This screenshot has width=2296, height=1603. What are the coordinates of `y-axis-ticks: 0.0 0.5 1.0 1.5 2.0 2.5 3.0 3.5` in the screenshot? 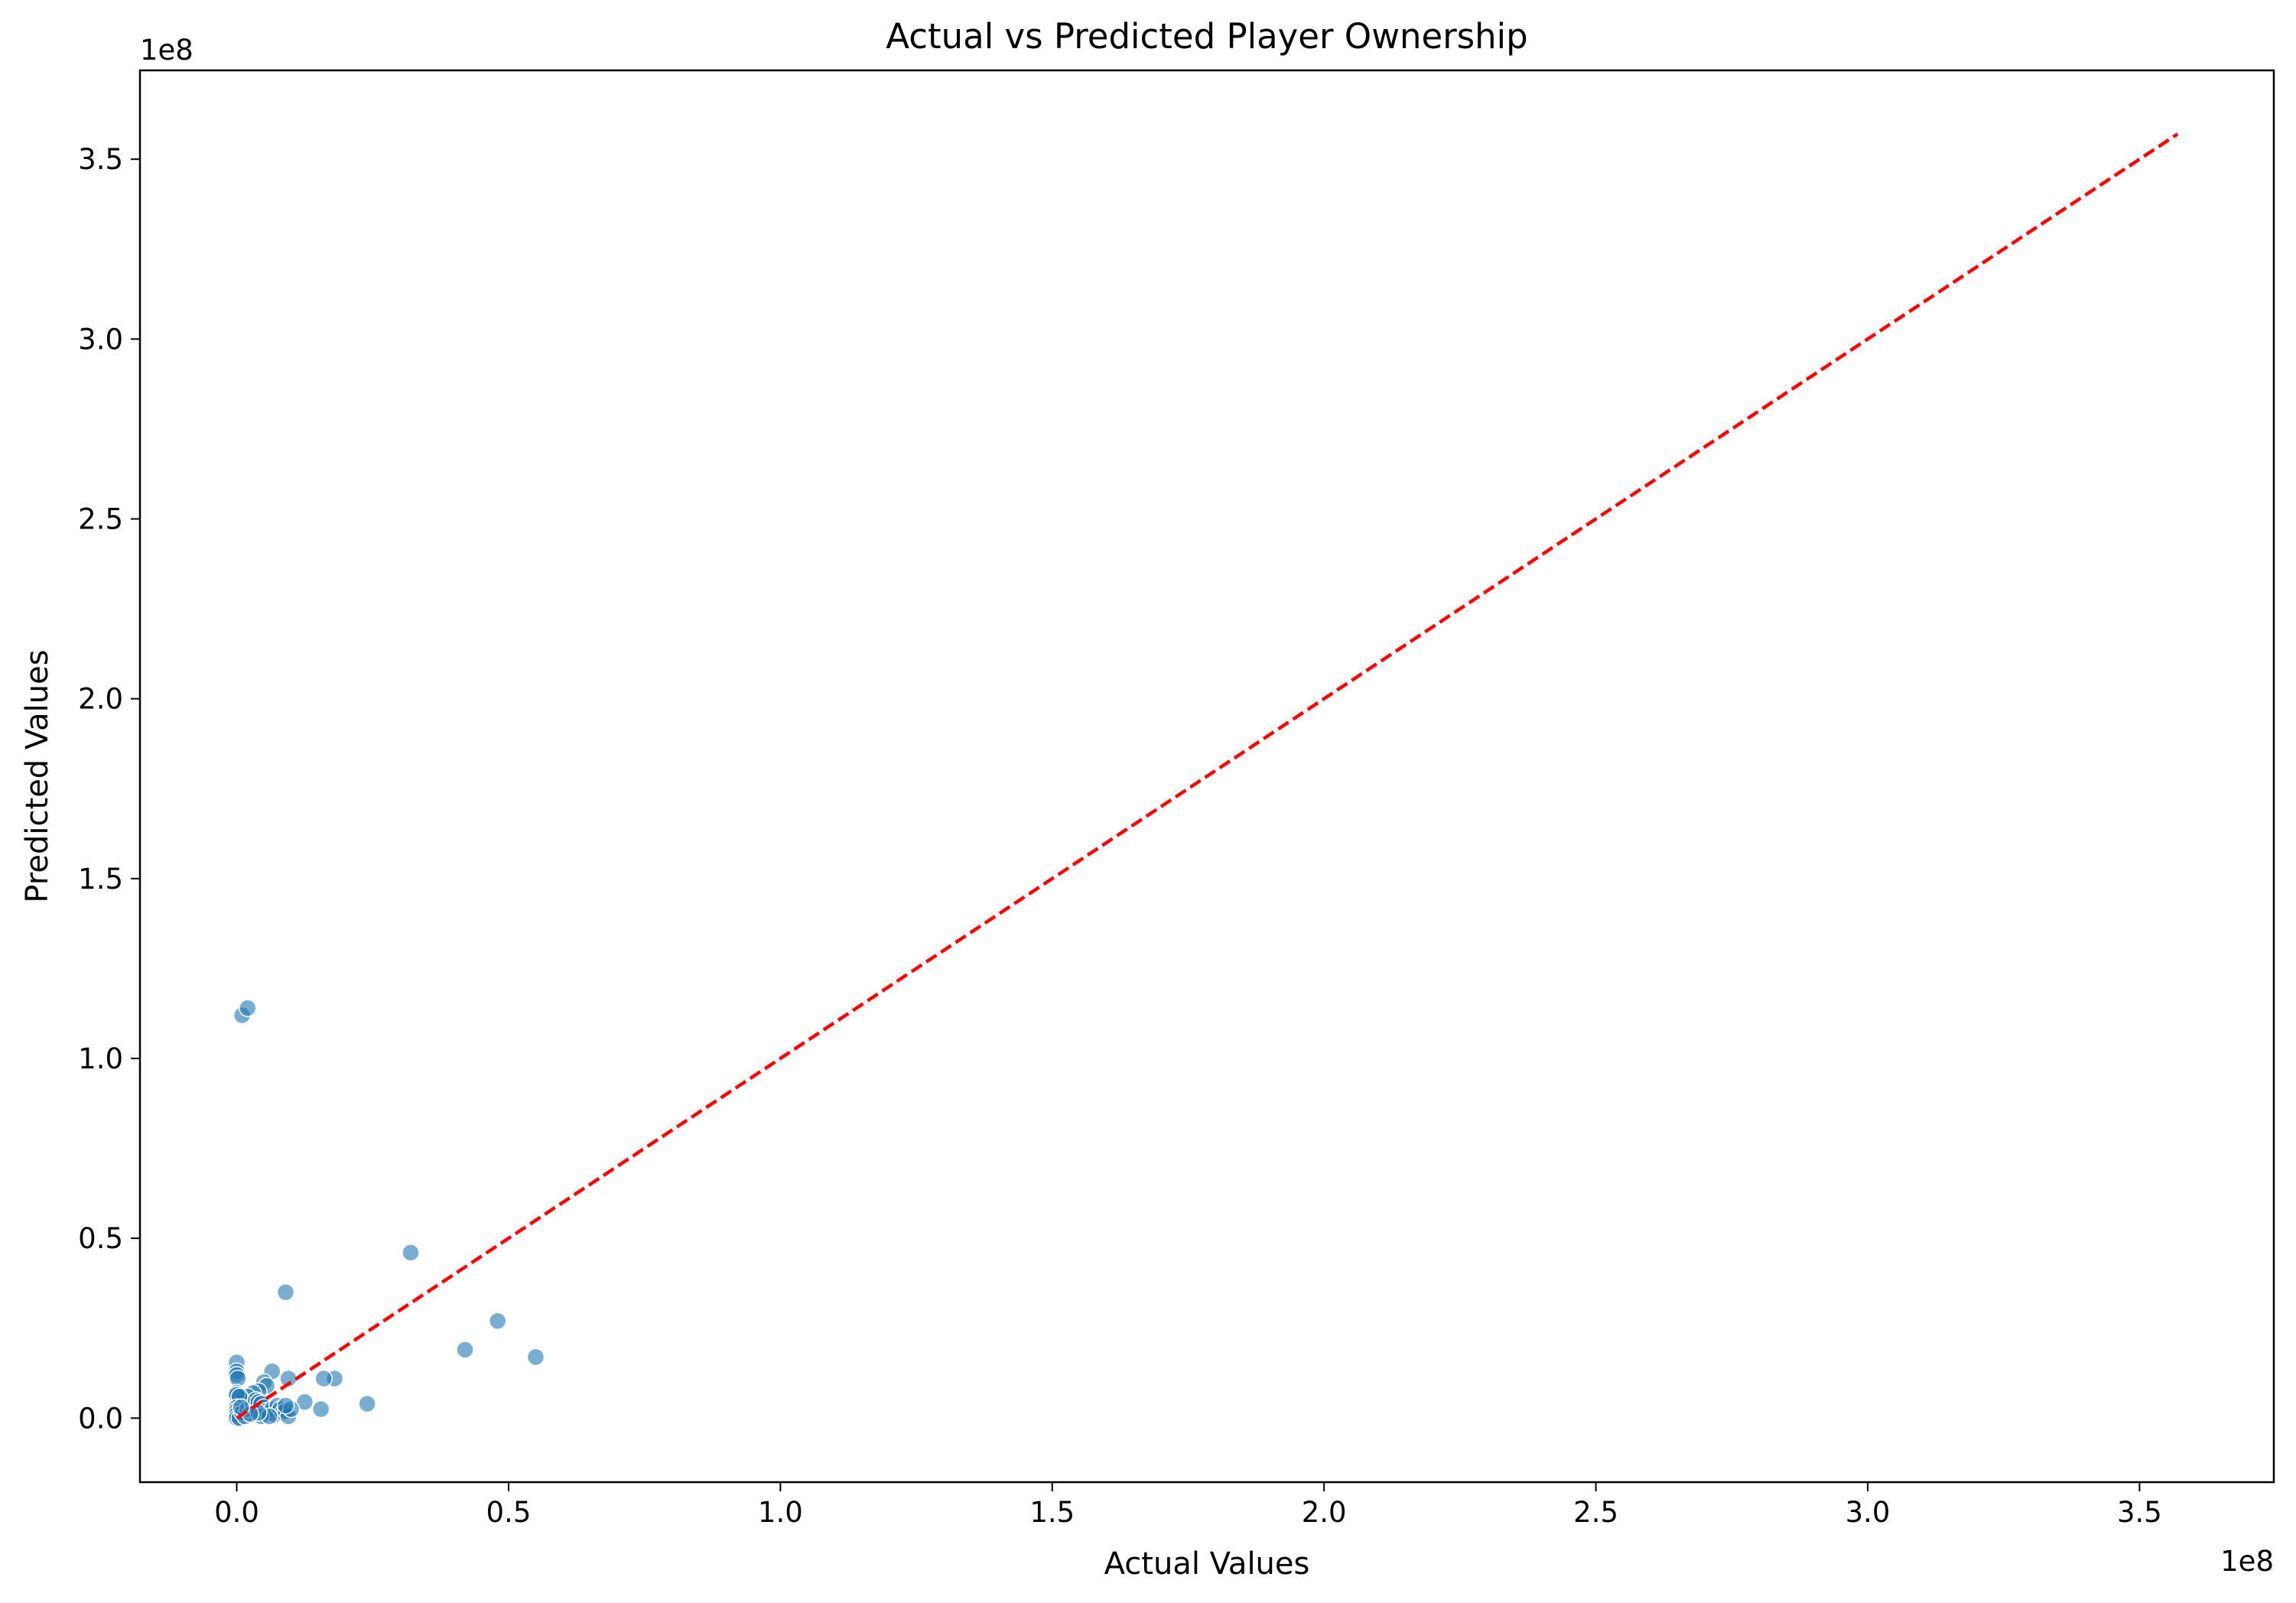 It's located at (109, 789).